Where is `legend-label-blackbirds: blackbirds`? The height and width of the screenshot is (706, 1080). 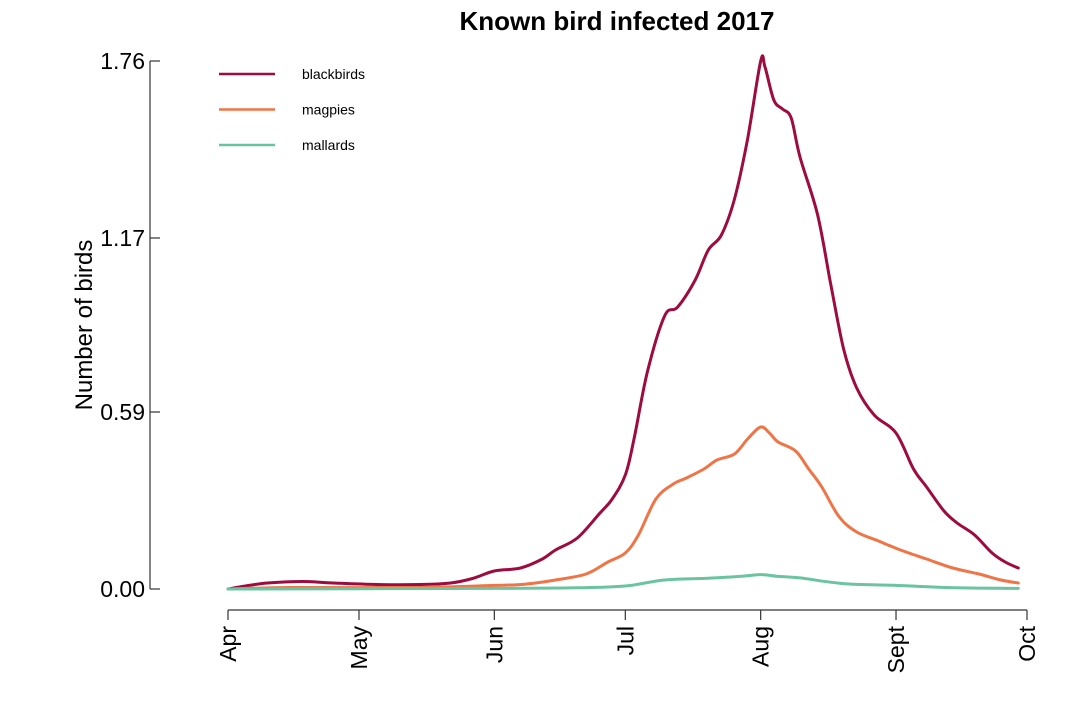 legend-label-blackbirds: blackbirds is located at coordinates (333, 74).